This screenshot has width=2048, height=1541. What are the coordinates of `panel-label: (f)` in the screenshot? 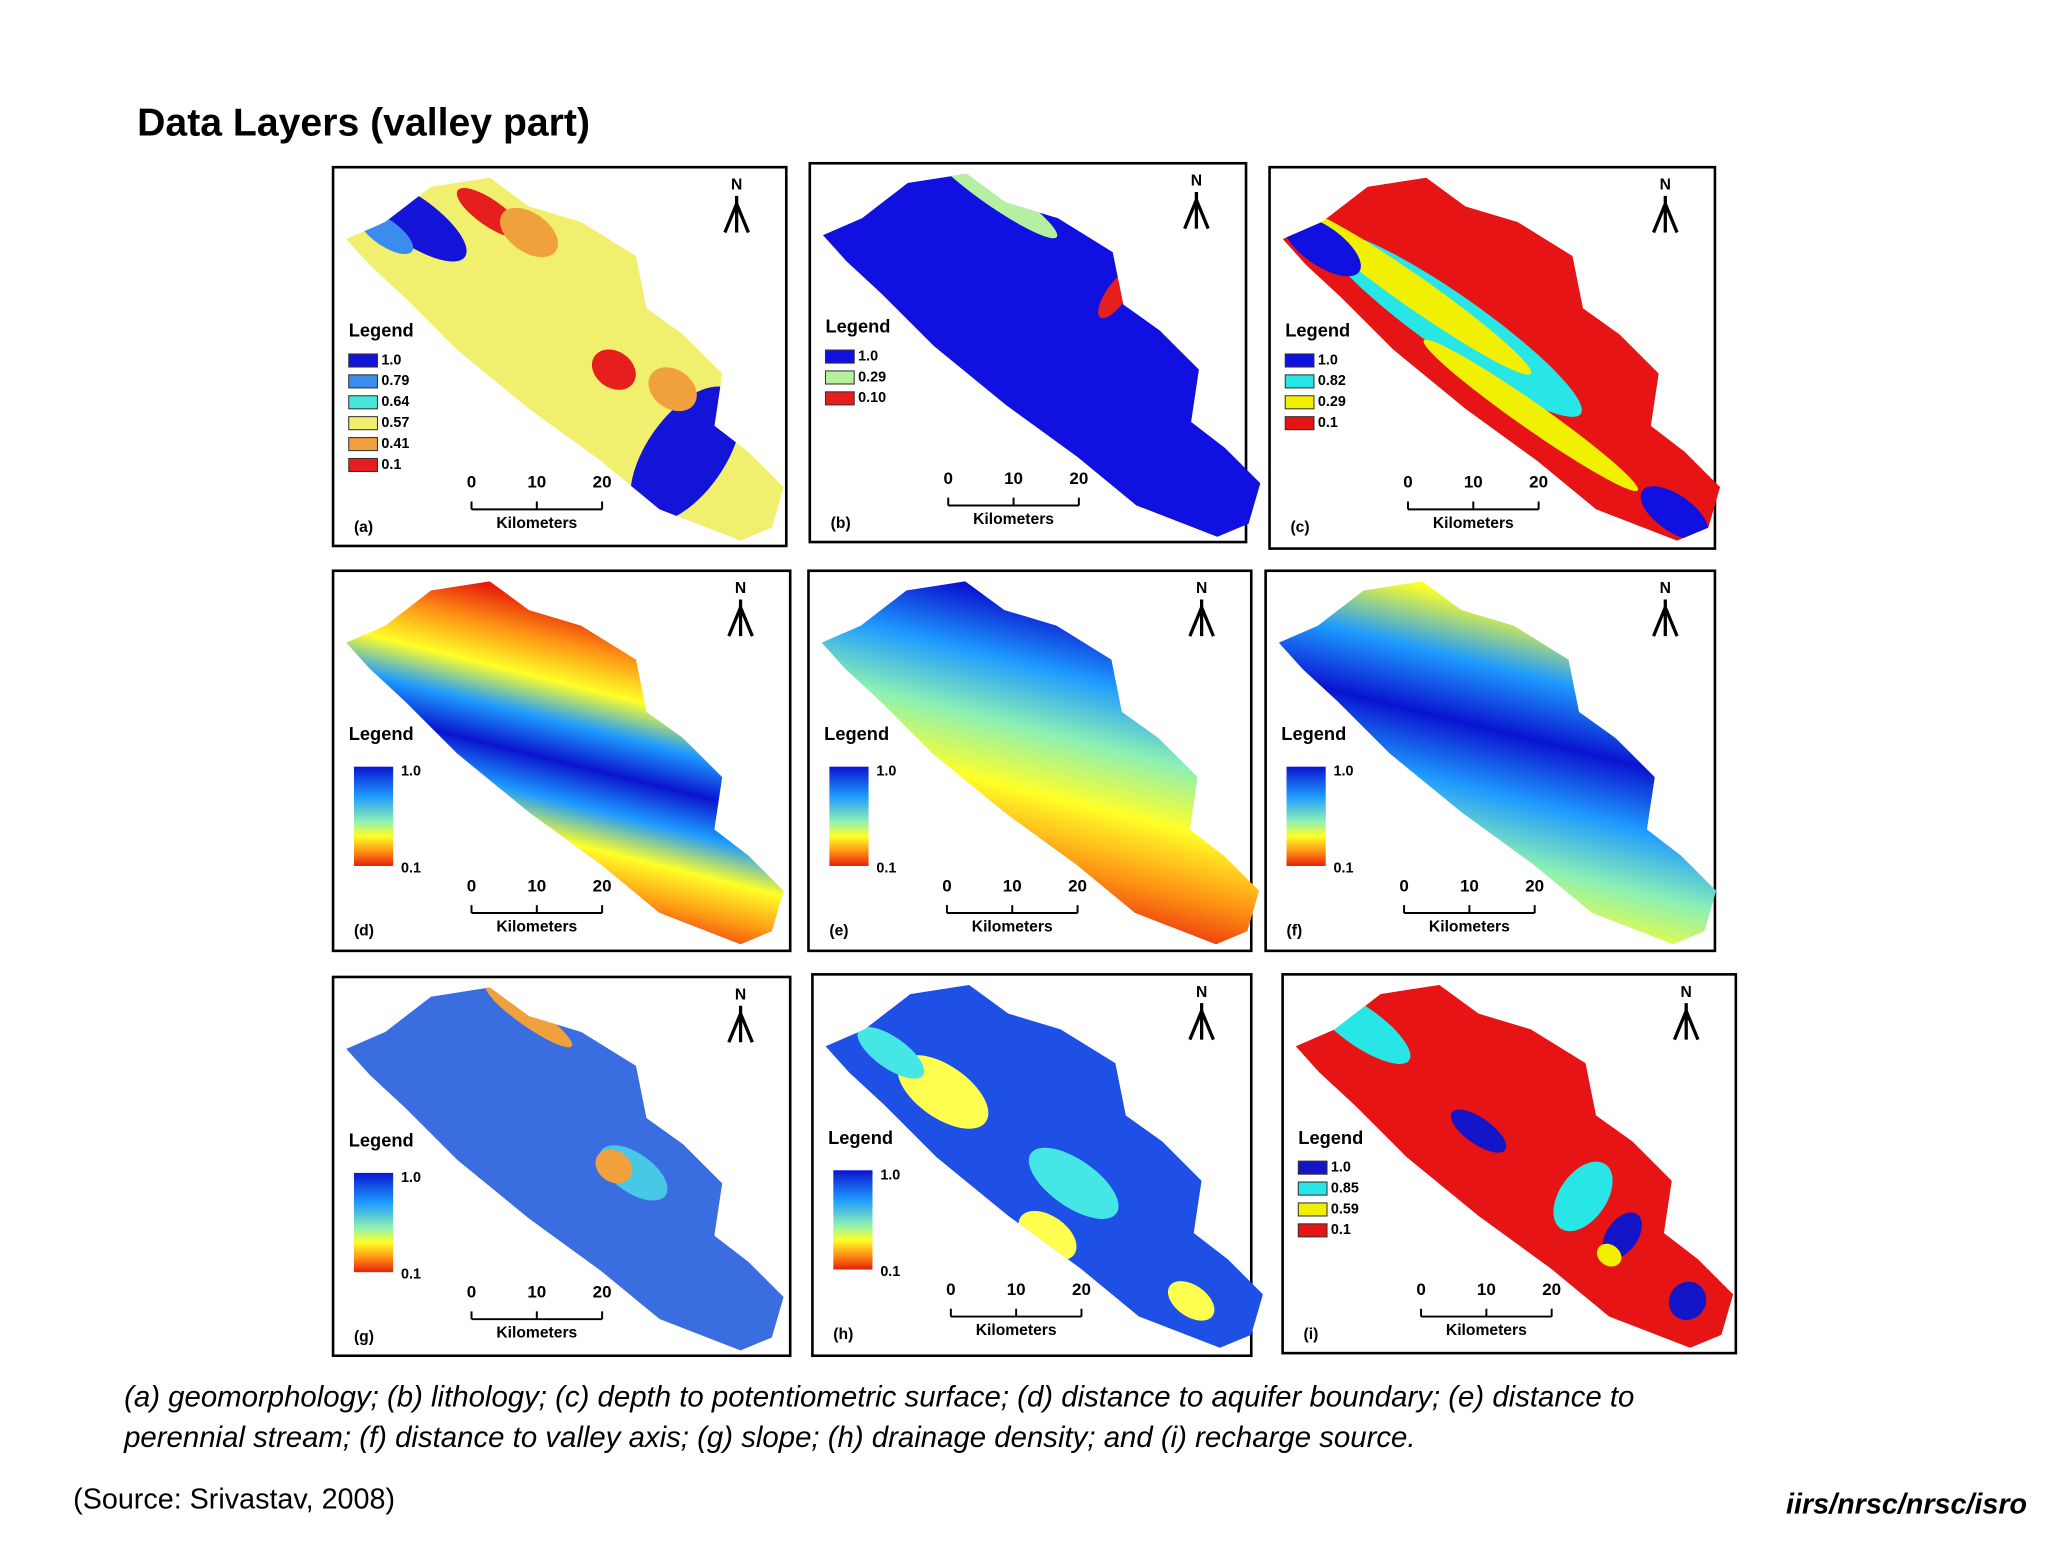 It's located at (1295, 930).